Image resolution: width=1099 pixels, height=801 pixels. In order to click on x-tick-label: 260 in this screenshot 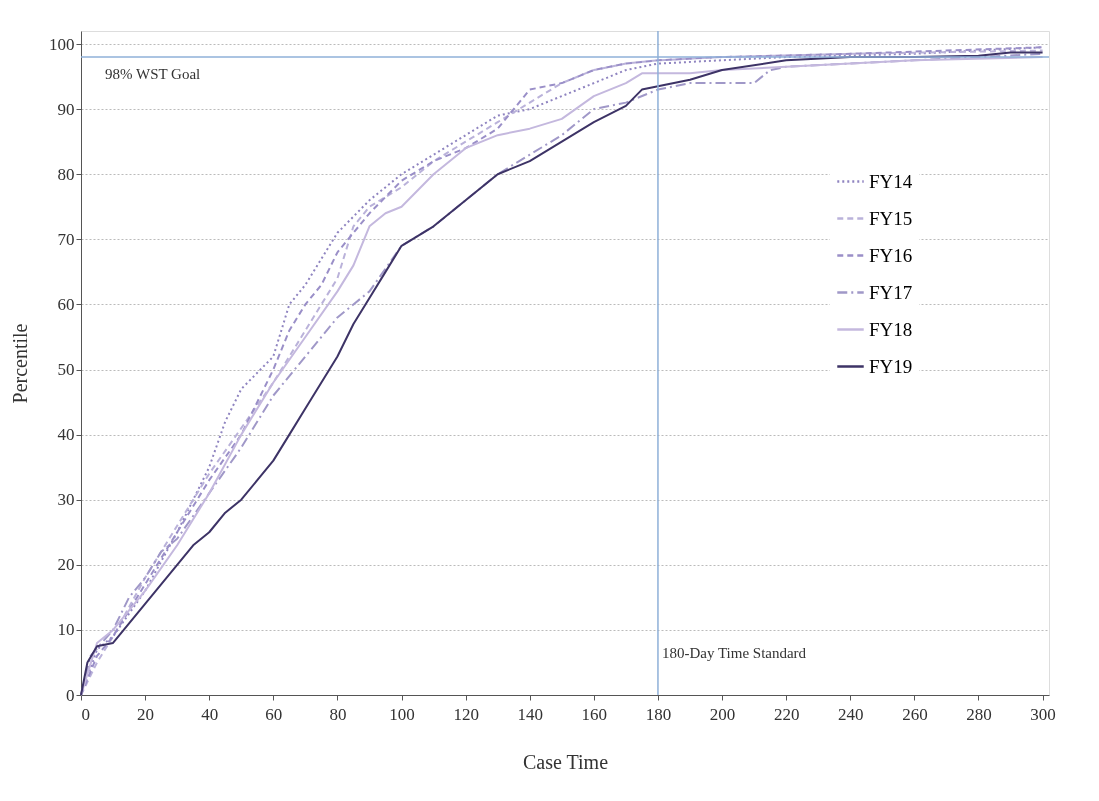, I will do `click(915, 714)`.